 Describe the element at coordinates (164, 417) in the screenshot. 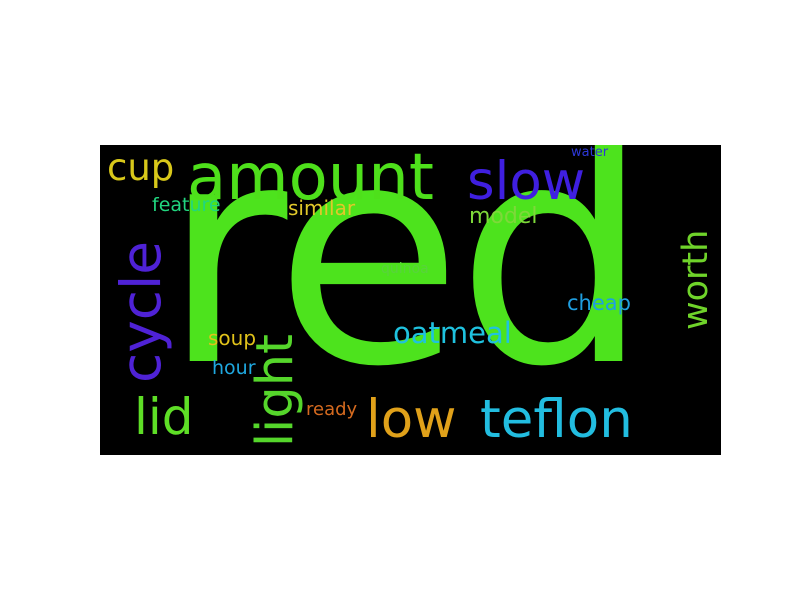

I see `word-lid: lid` at that location.